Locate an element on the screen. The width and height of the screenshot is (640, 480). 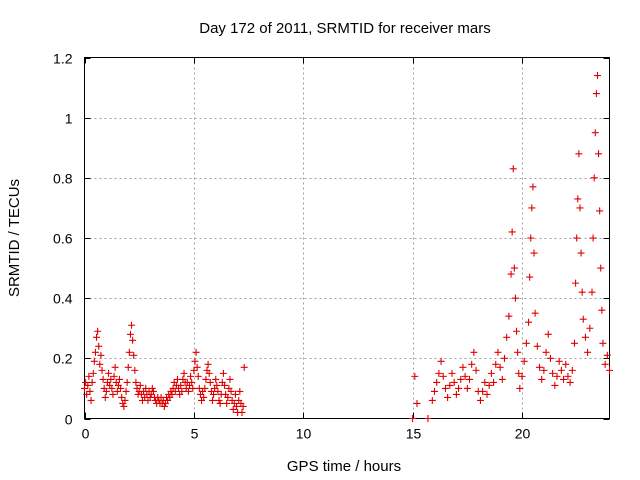
y-tick-label: 1.2 is located at coordinates (63, 59).